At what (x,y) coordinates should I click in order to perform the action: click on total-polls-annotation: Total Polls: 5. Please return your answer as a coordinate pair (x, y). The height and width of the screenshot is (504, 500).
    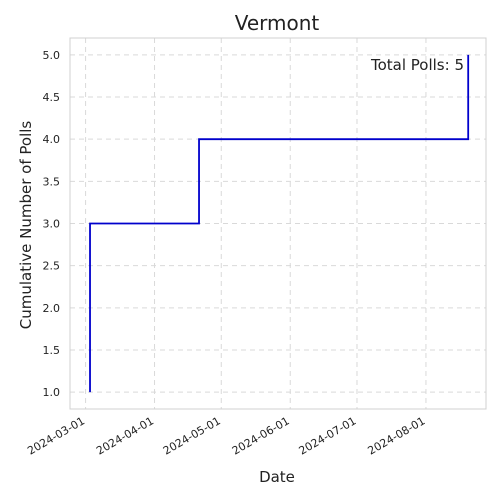
    Looking at the image, I should click on (417, 65).